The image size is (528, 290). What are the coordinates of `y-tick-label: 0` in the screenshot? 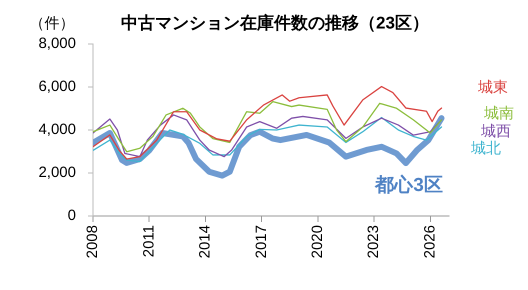 It's located at (72, 215).